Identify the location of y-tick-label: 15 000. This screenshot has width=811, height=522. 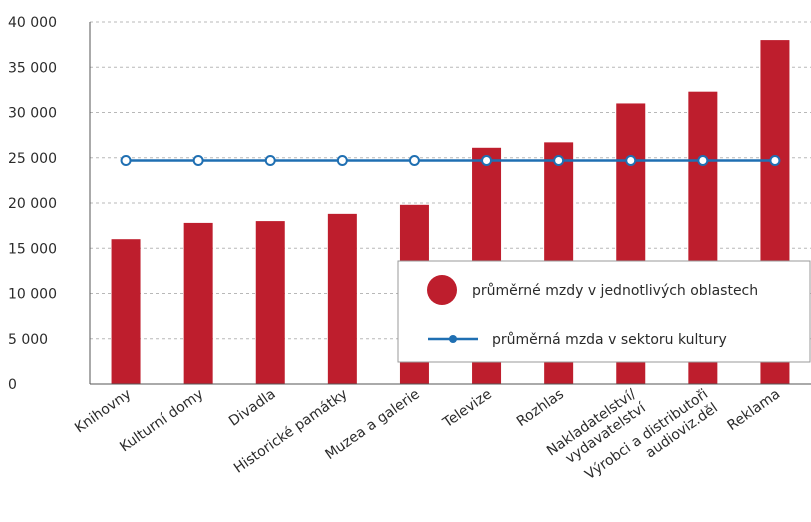
(32, 249).